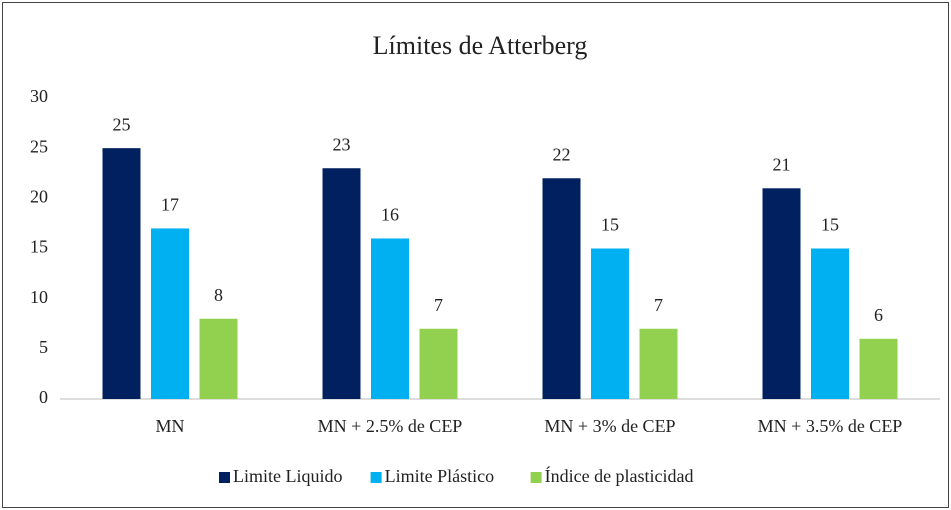 The height and width of the screenshot is (510, 951). I want to click on data-label: 8, so click(218, 295).